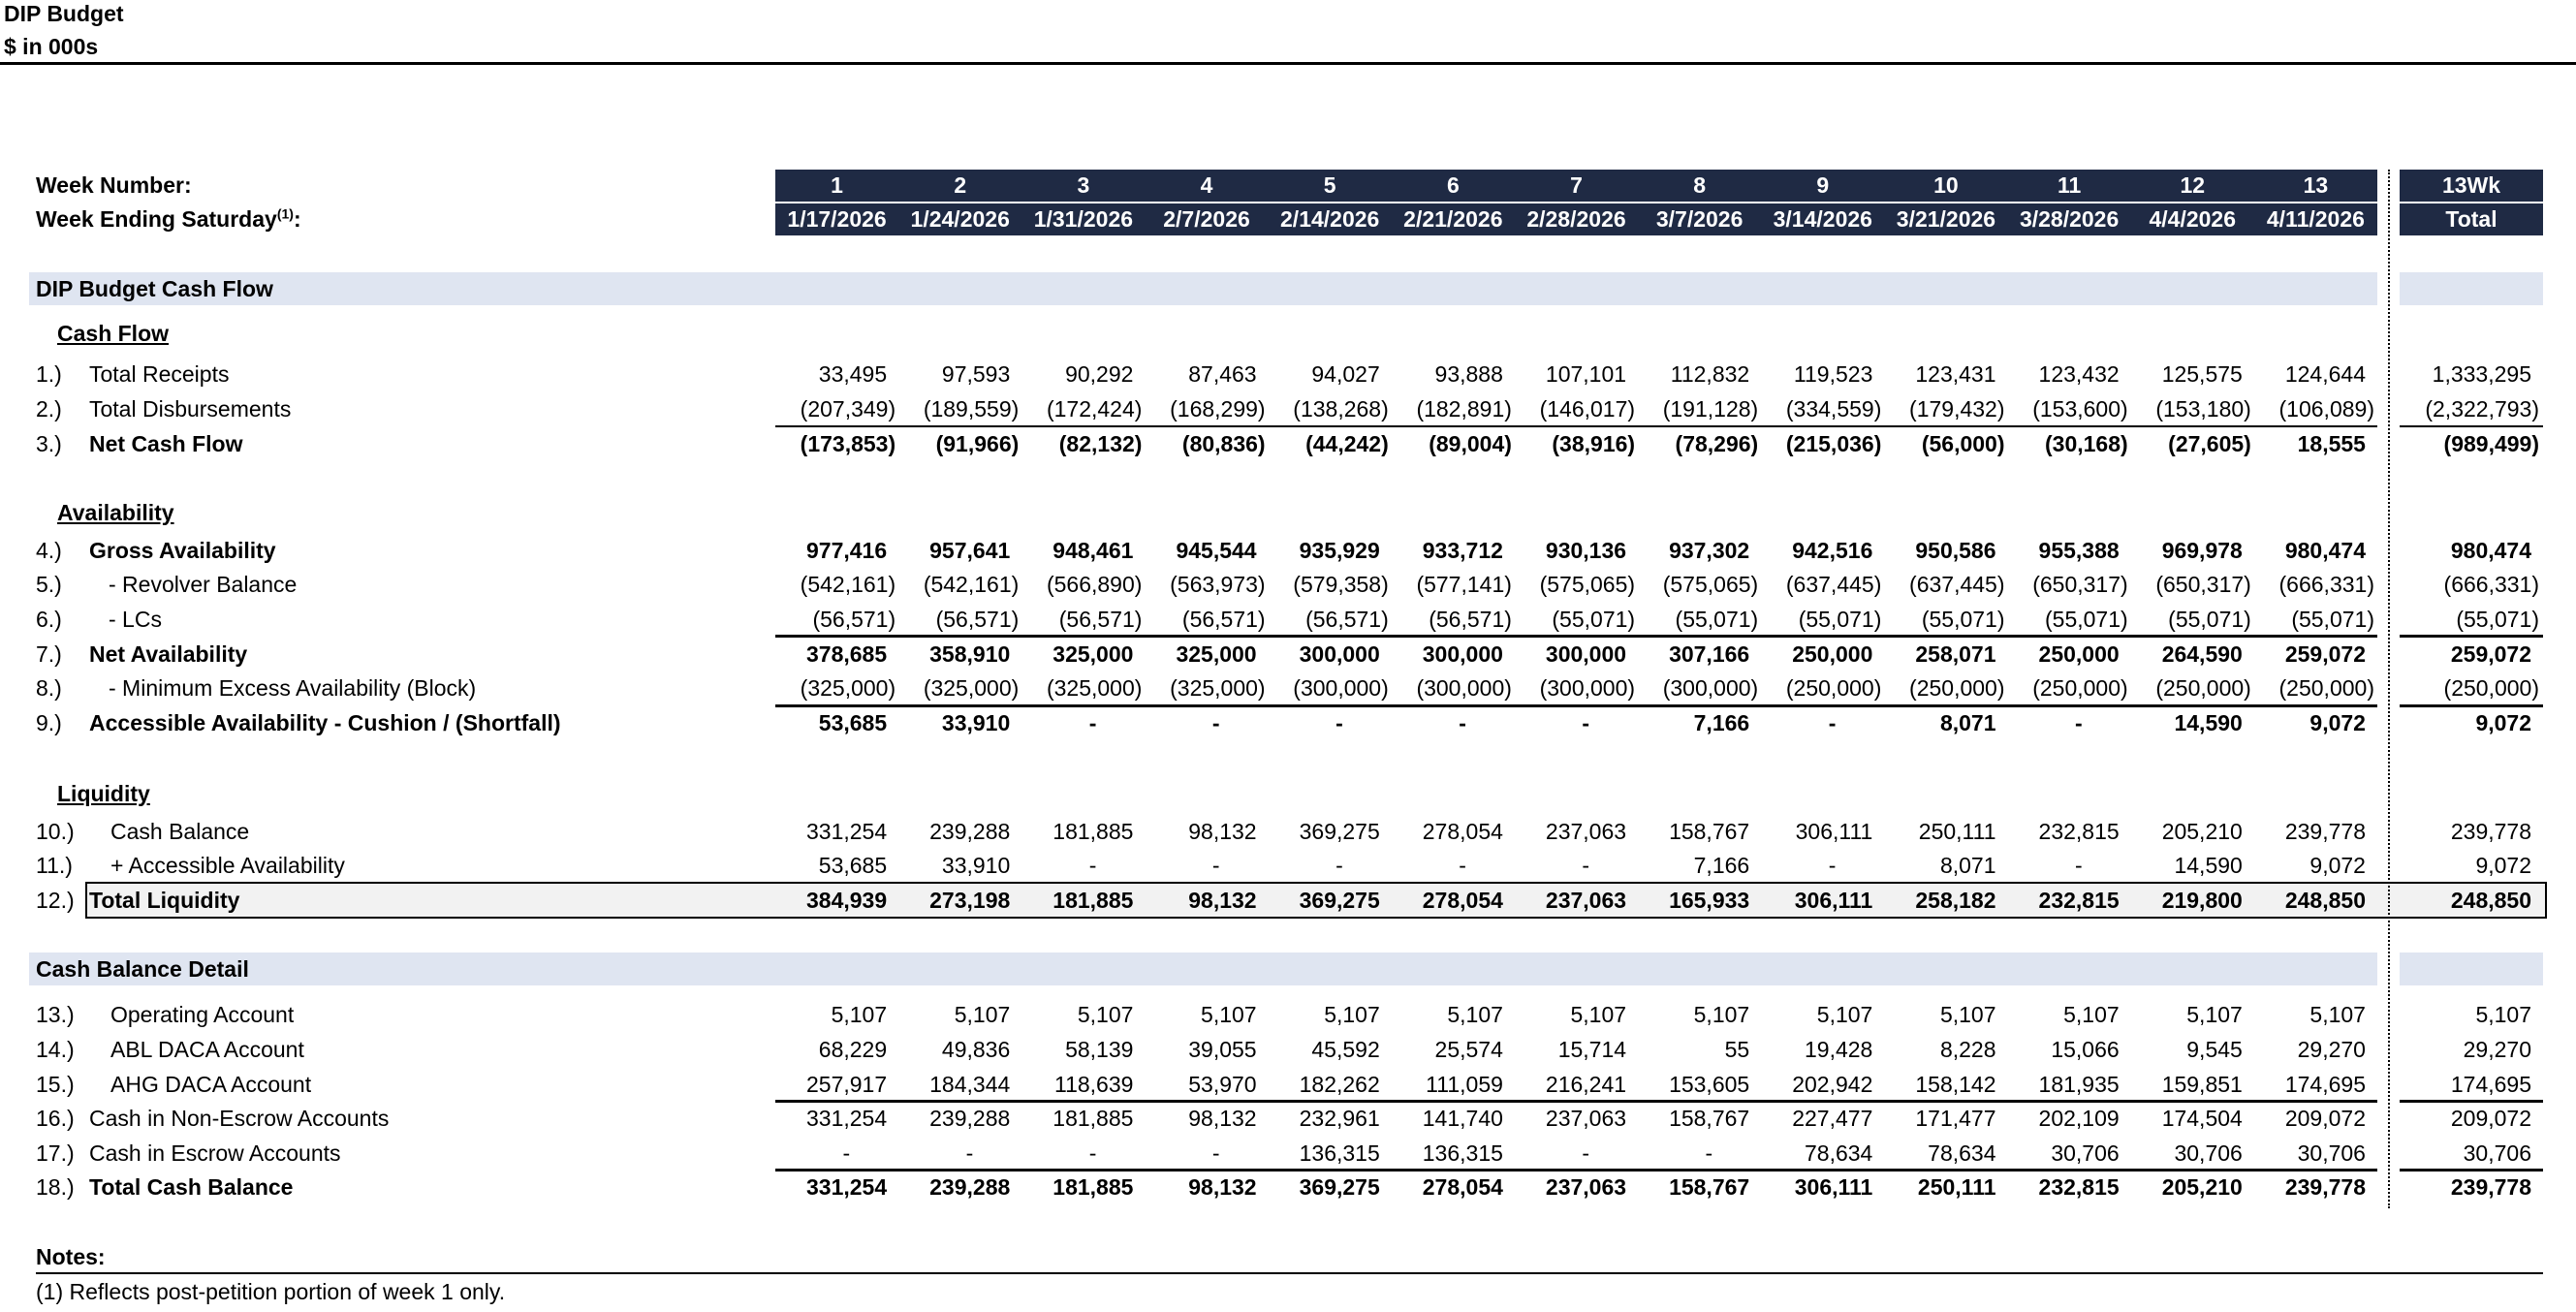 The height and width of the screenshot is (1312, 2576). Describe the element at coordinates (847, 654) in the screenshot. I see `value-cell: 378,685` at that location.